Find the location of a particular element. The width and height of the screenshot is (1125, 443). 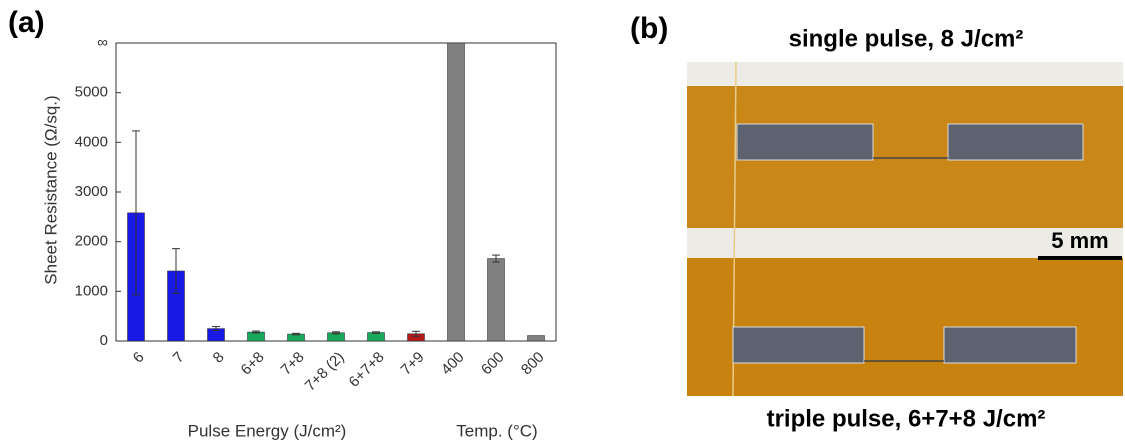

y-tick-label: 3000 is located at coordinates (91, 191).